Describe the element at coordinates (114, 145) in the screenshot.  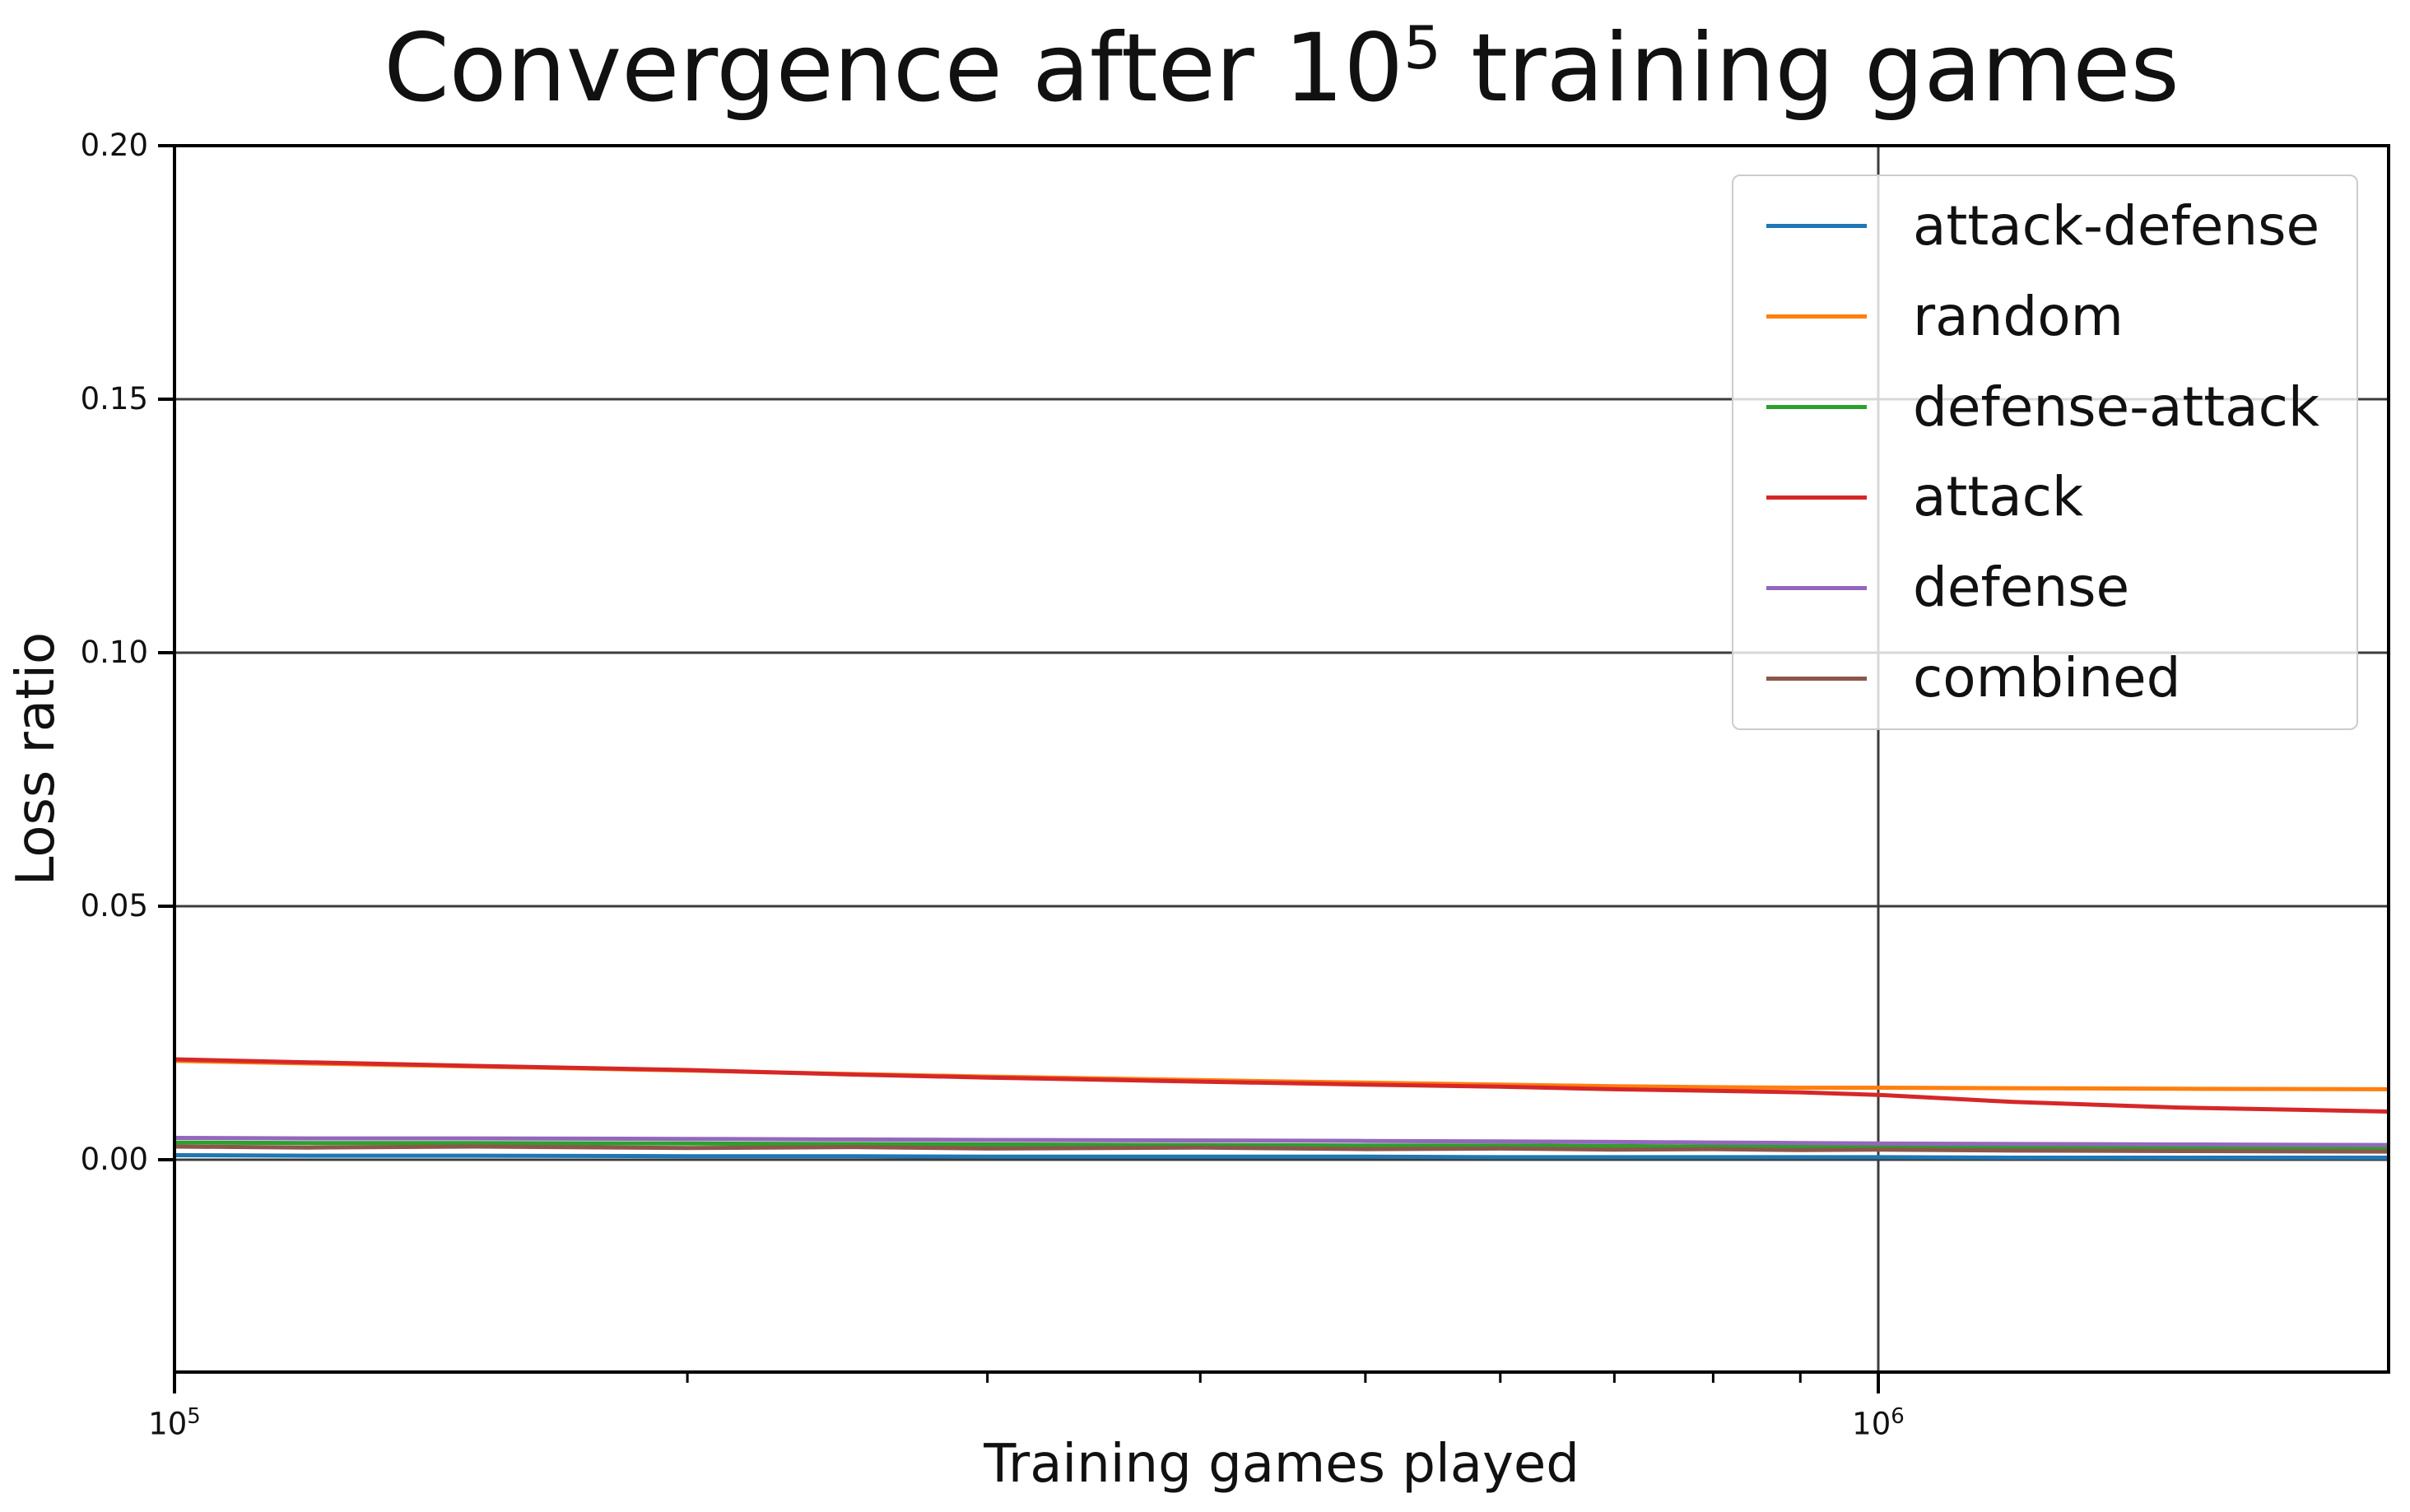
I see `y-tick-label: 0.20` at that location.